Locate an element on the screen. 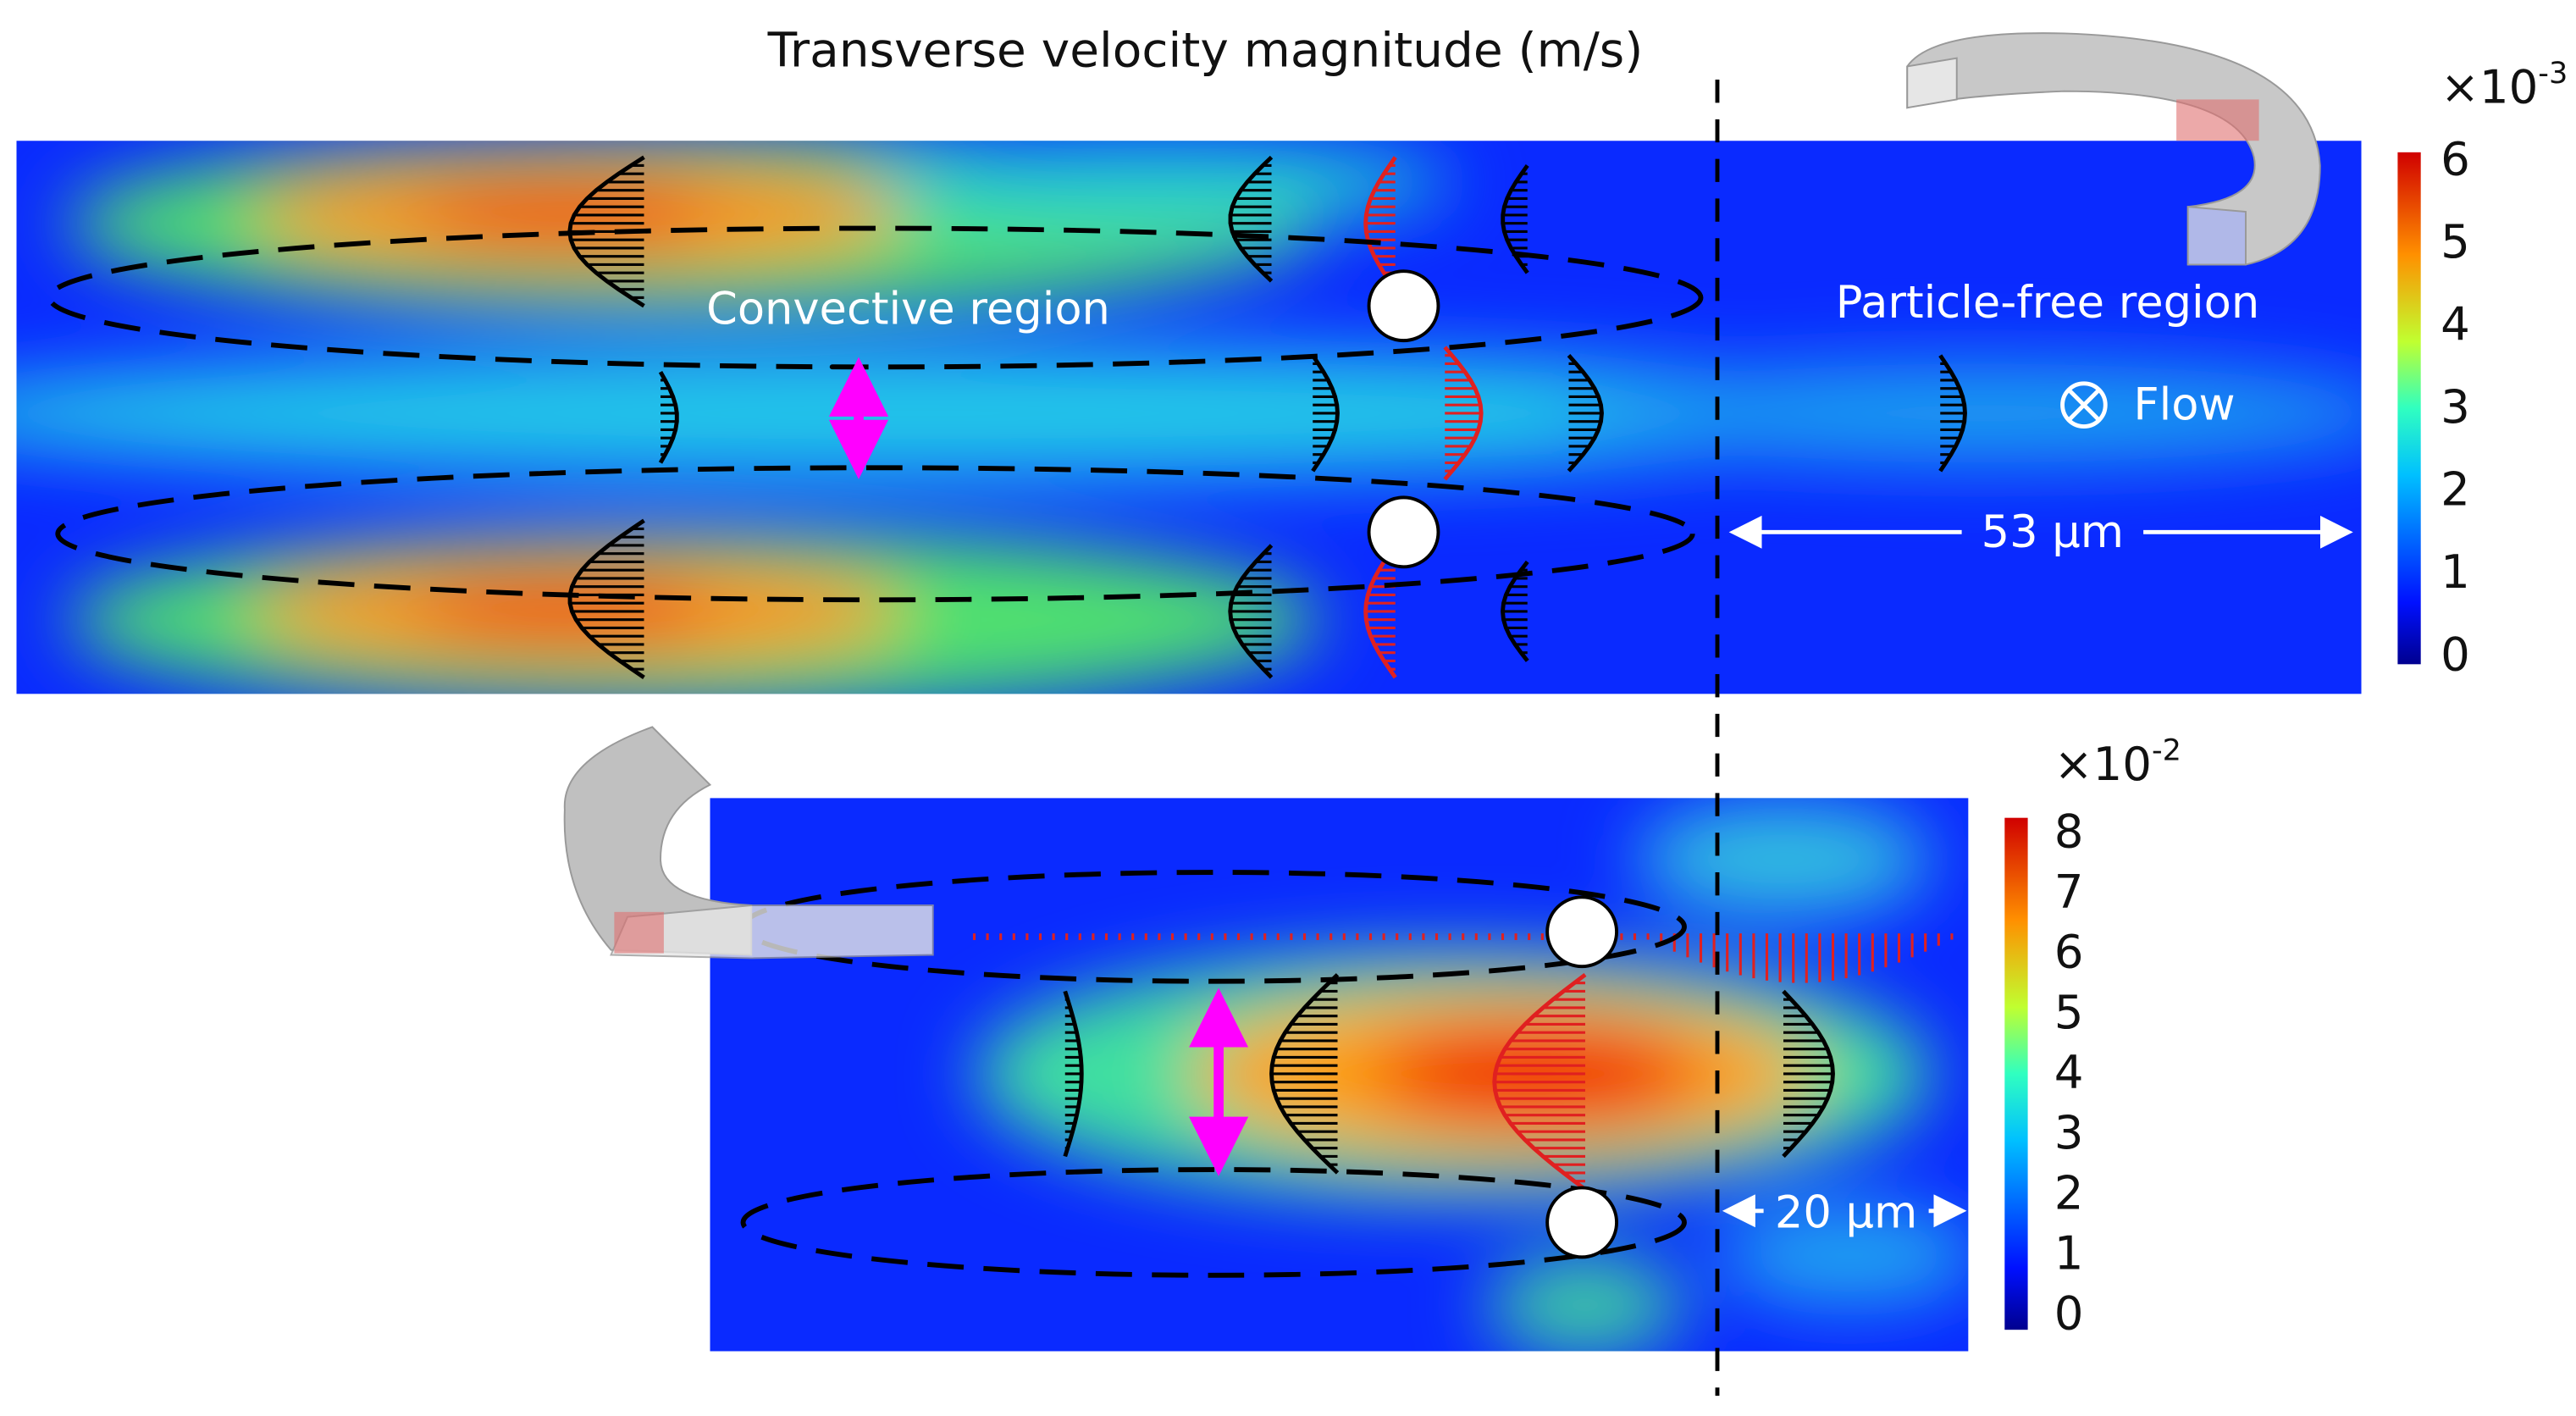  colorbar-tick-label: 8 is located at coordinates (2069, 831).